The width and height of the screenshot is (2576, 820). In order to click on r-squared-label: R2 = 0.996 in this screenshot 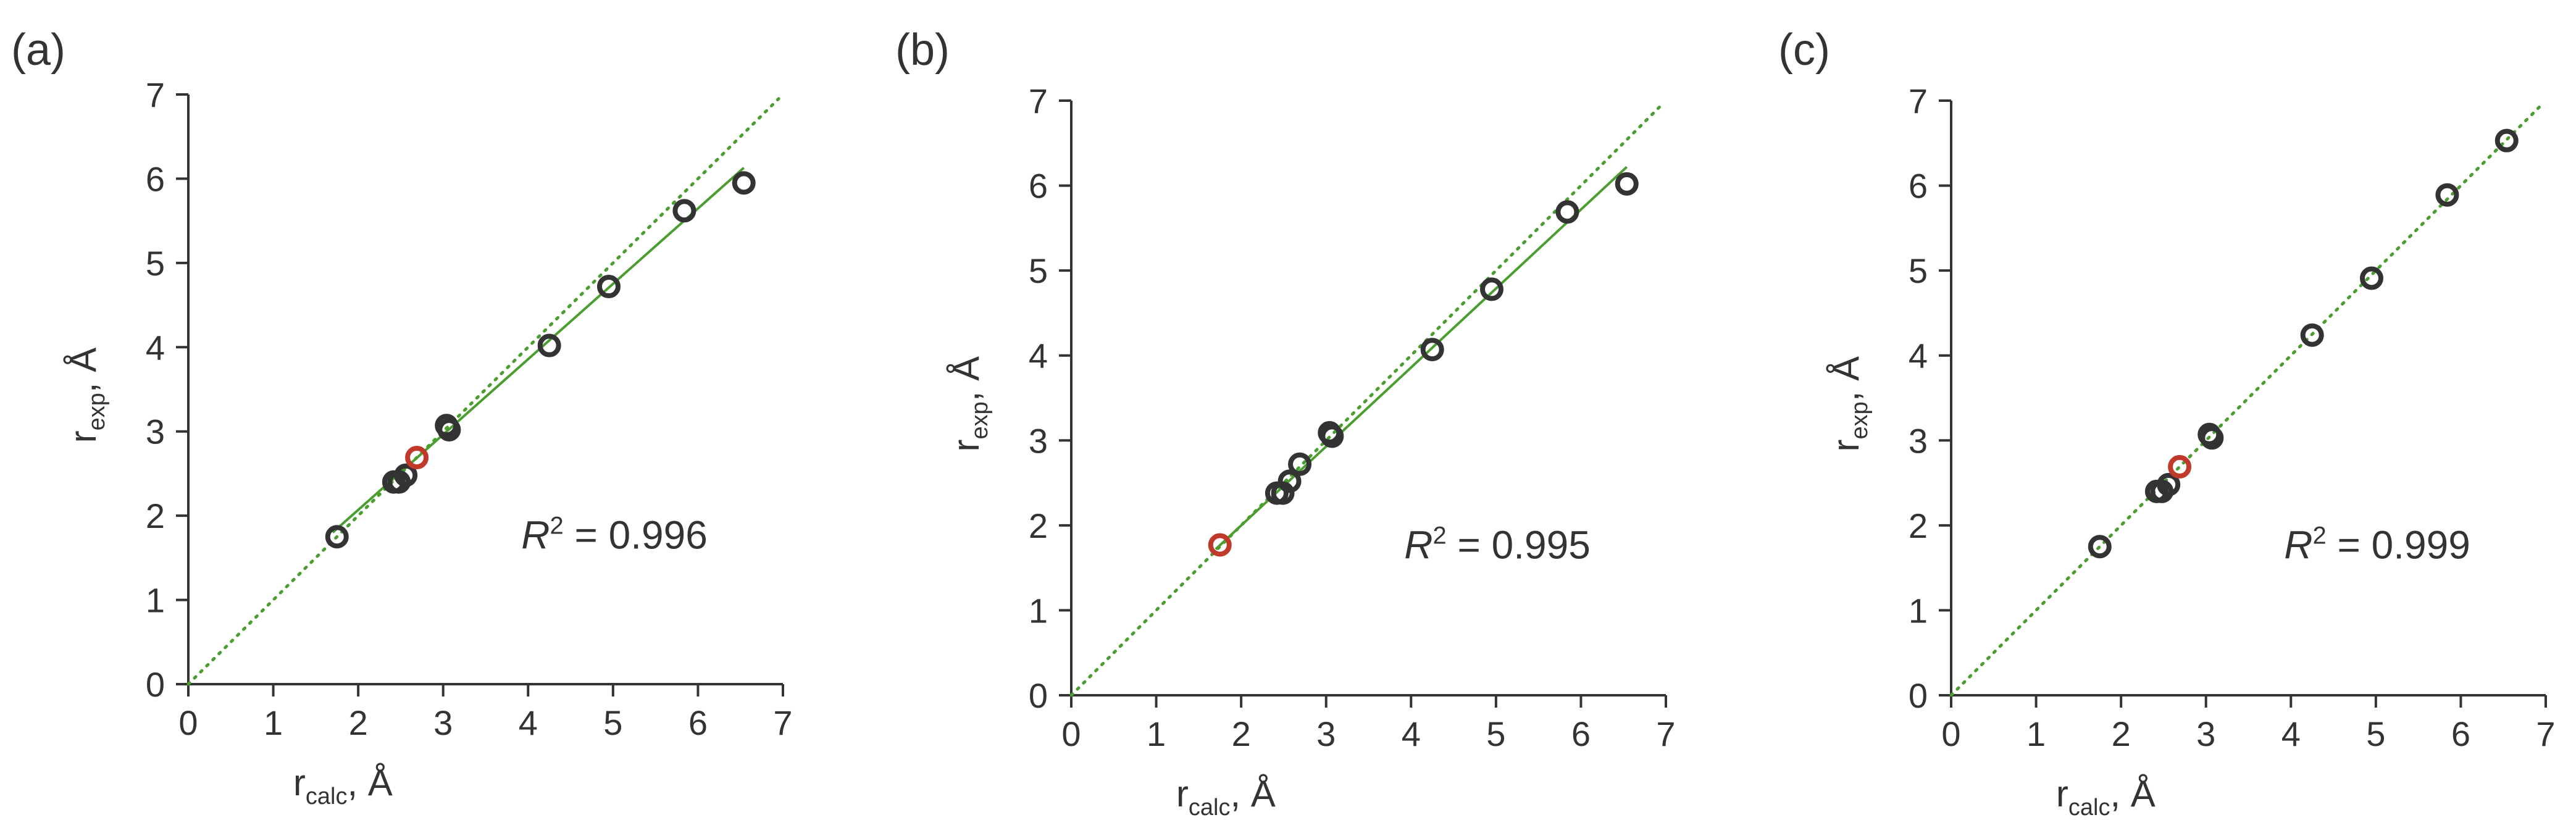, I will do `click(614, 535)`.